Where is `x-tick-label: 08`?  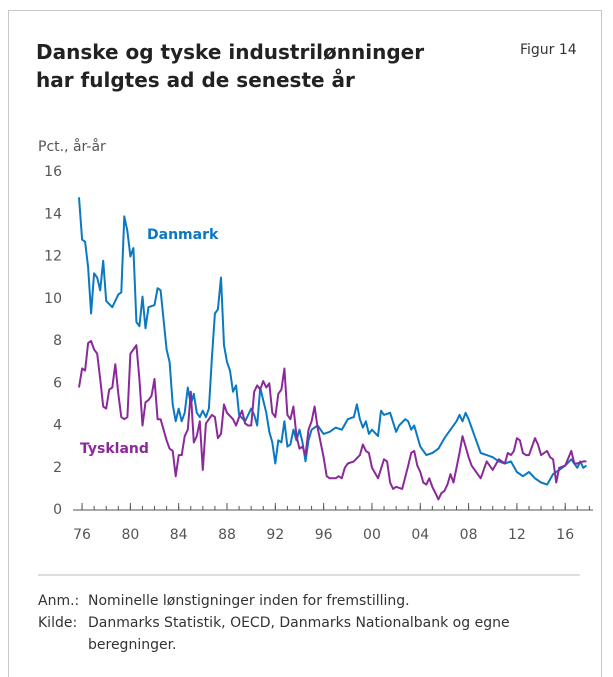 x-tick-label: 08 is located at coordinates (469, 535).